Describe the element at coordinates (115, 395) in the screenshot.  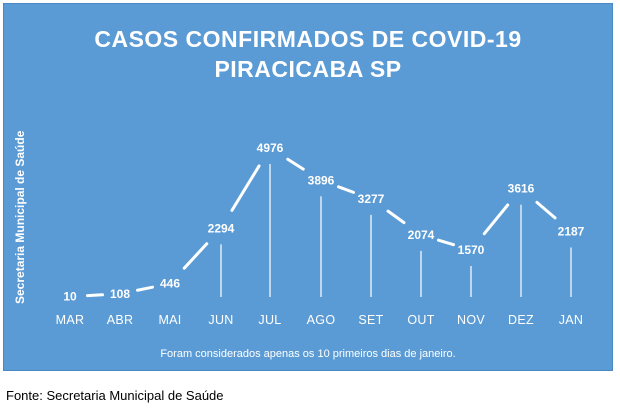
I see `source-caption: Fonte: Secretaria Municipal de Saúde` at that location.